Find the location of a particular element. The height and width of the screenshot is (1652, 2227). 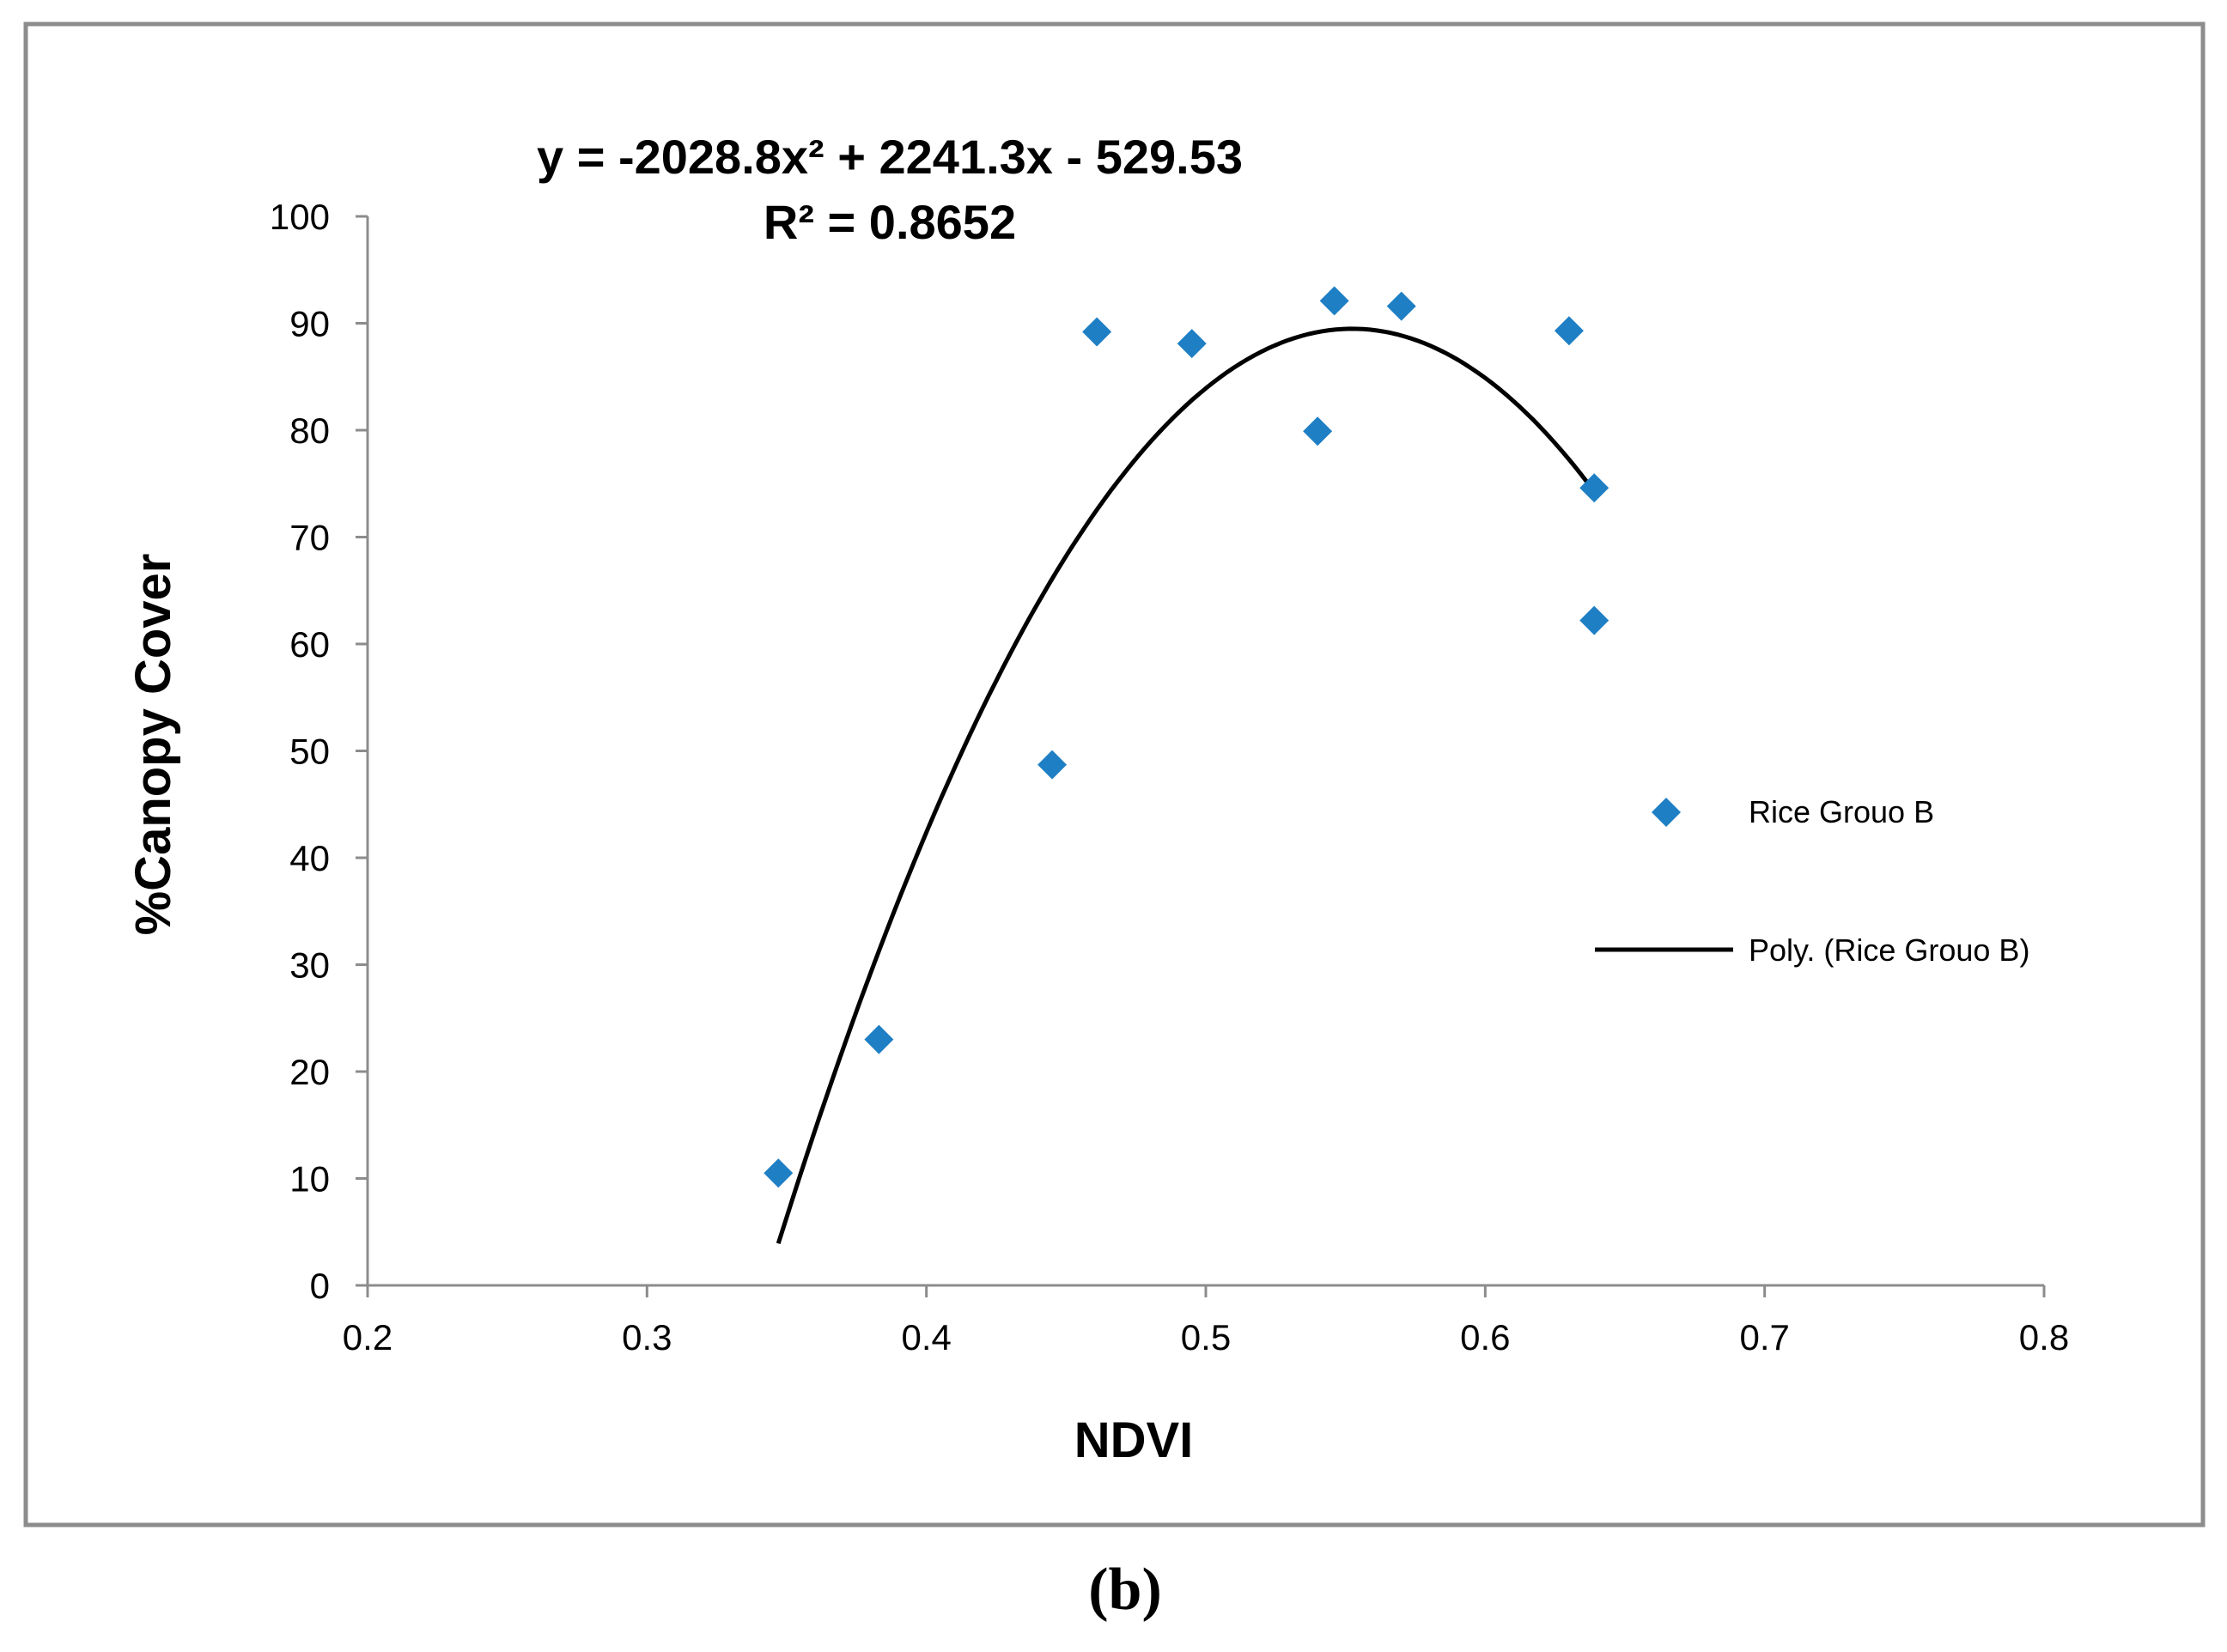

y-tick-label: 90 is located at coordinates (309, 324).